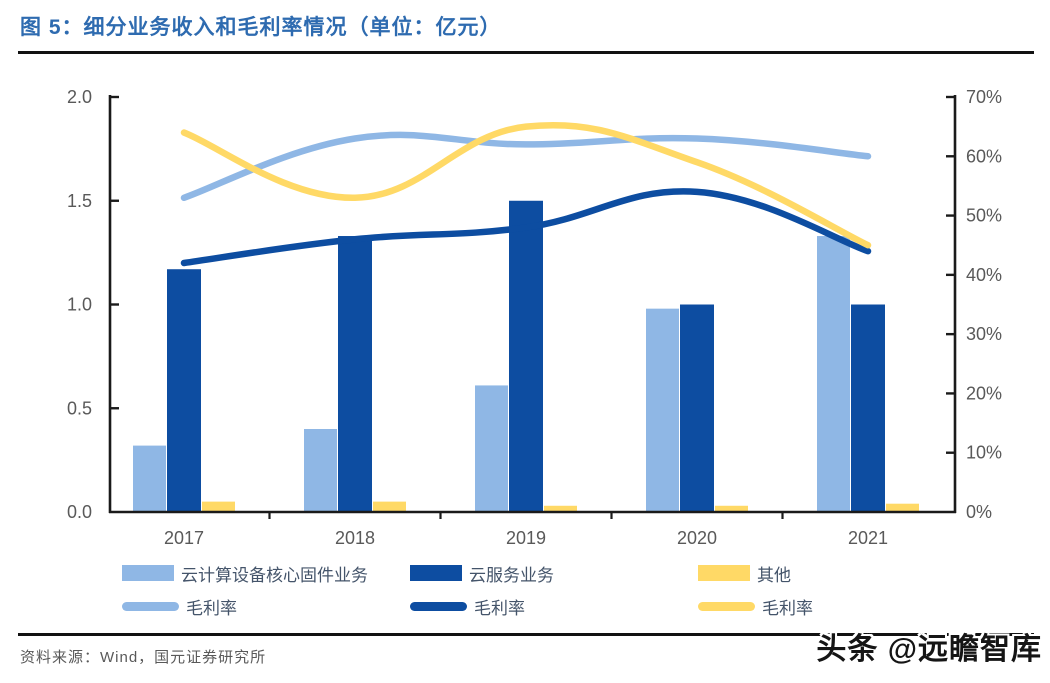  I want to click on title-divider, so click(526, 52).